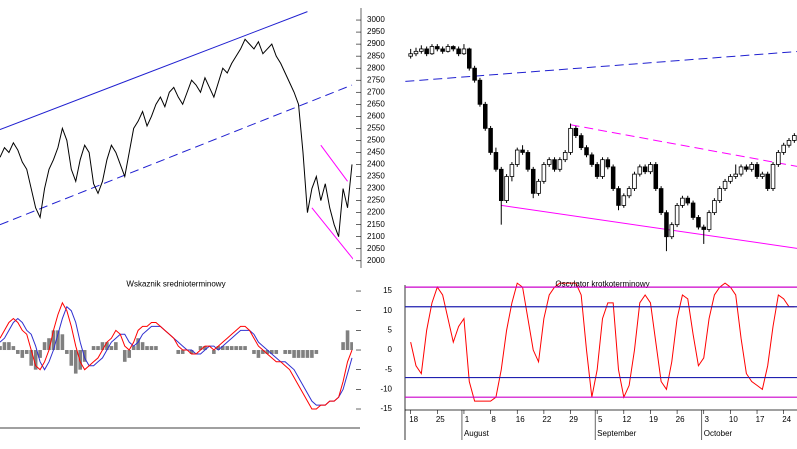 This screenshot has width=797, height=449. Describe the element at coordinates (600, 419) in the screenshot. I see `x-tick-label: 5` at that location.